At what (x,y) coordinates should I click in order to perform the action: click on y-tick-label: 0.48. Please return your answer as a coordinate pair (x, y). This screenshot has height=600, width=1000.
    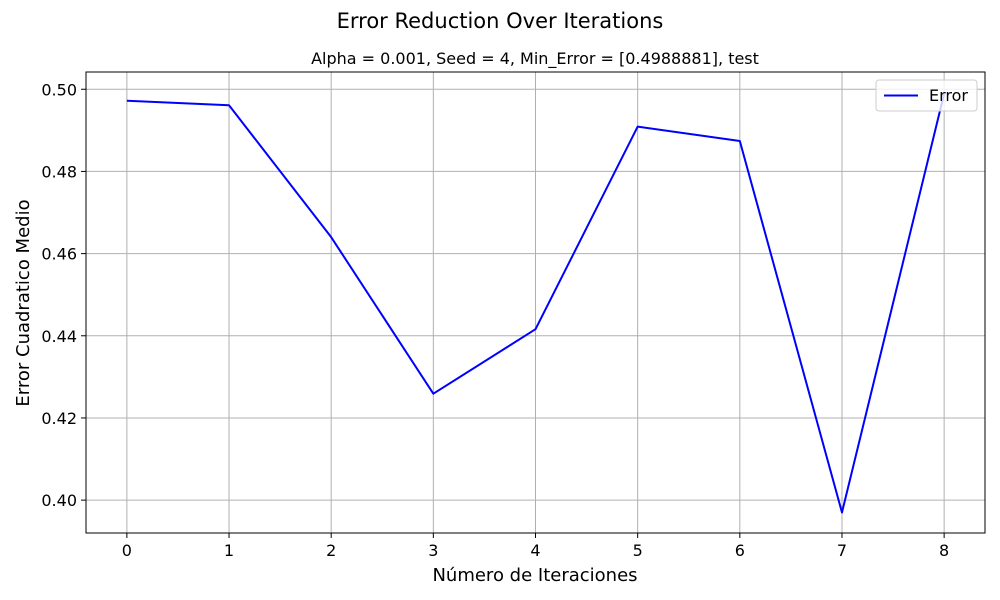
    Looking at the image, I should click on (59, 171).